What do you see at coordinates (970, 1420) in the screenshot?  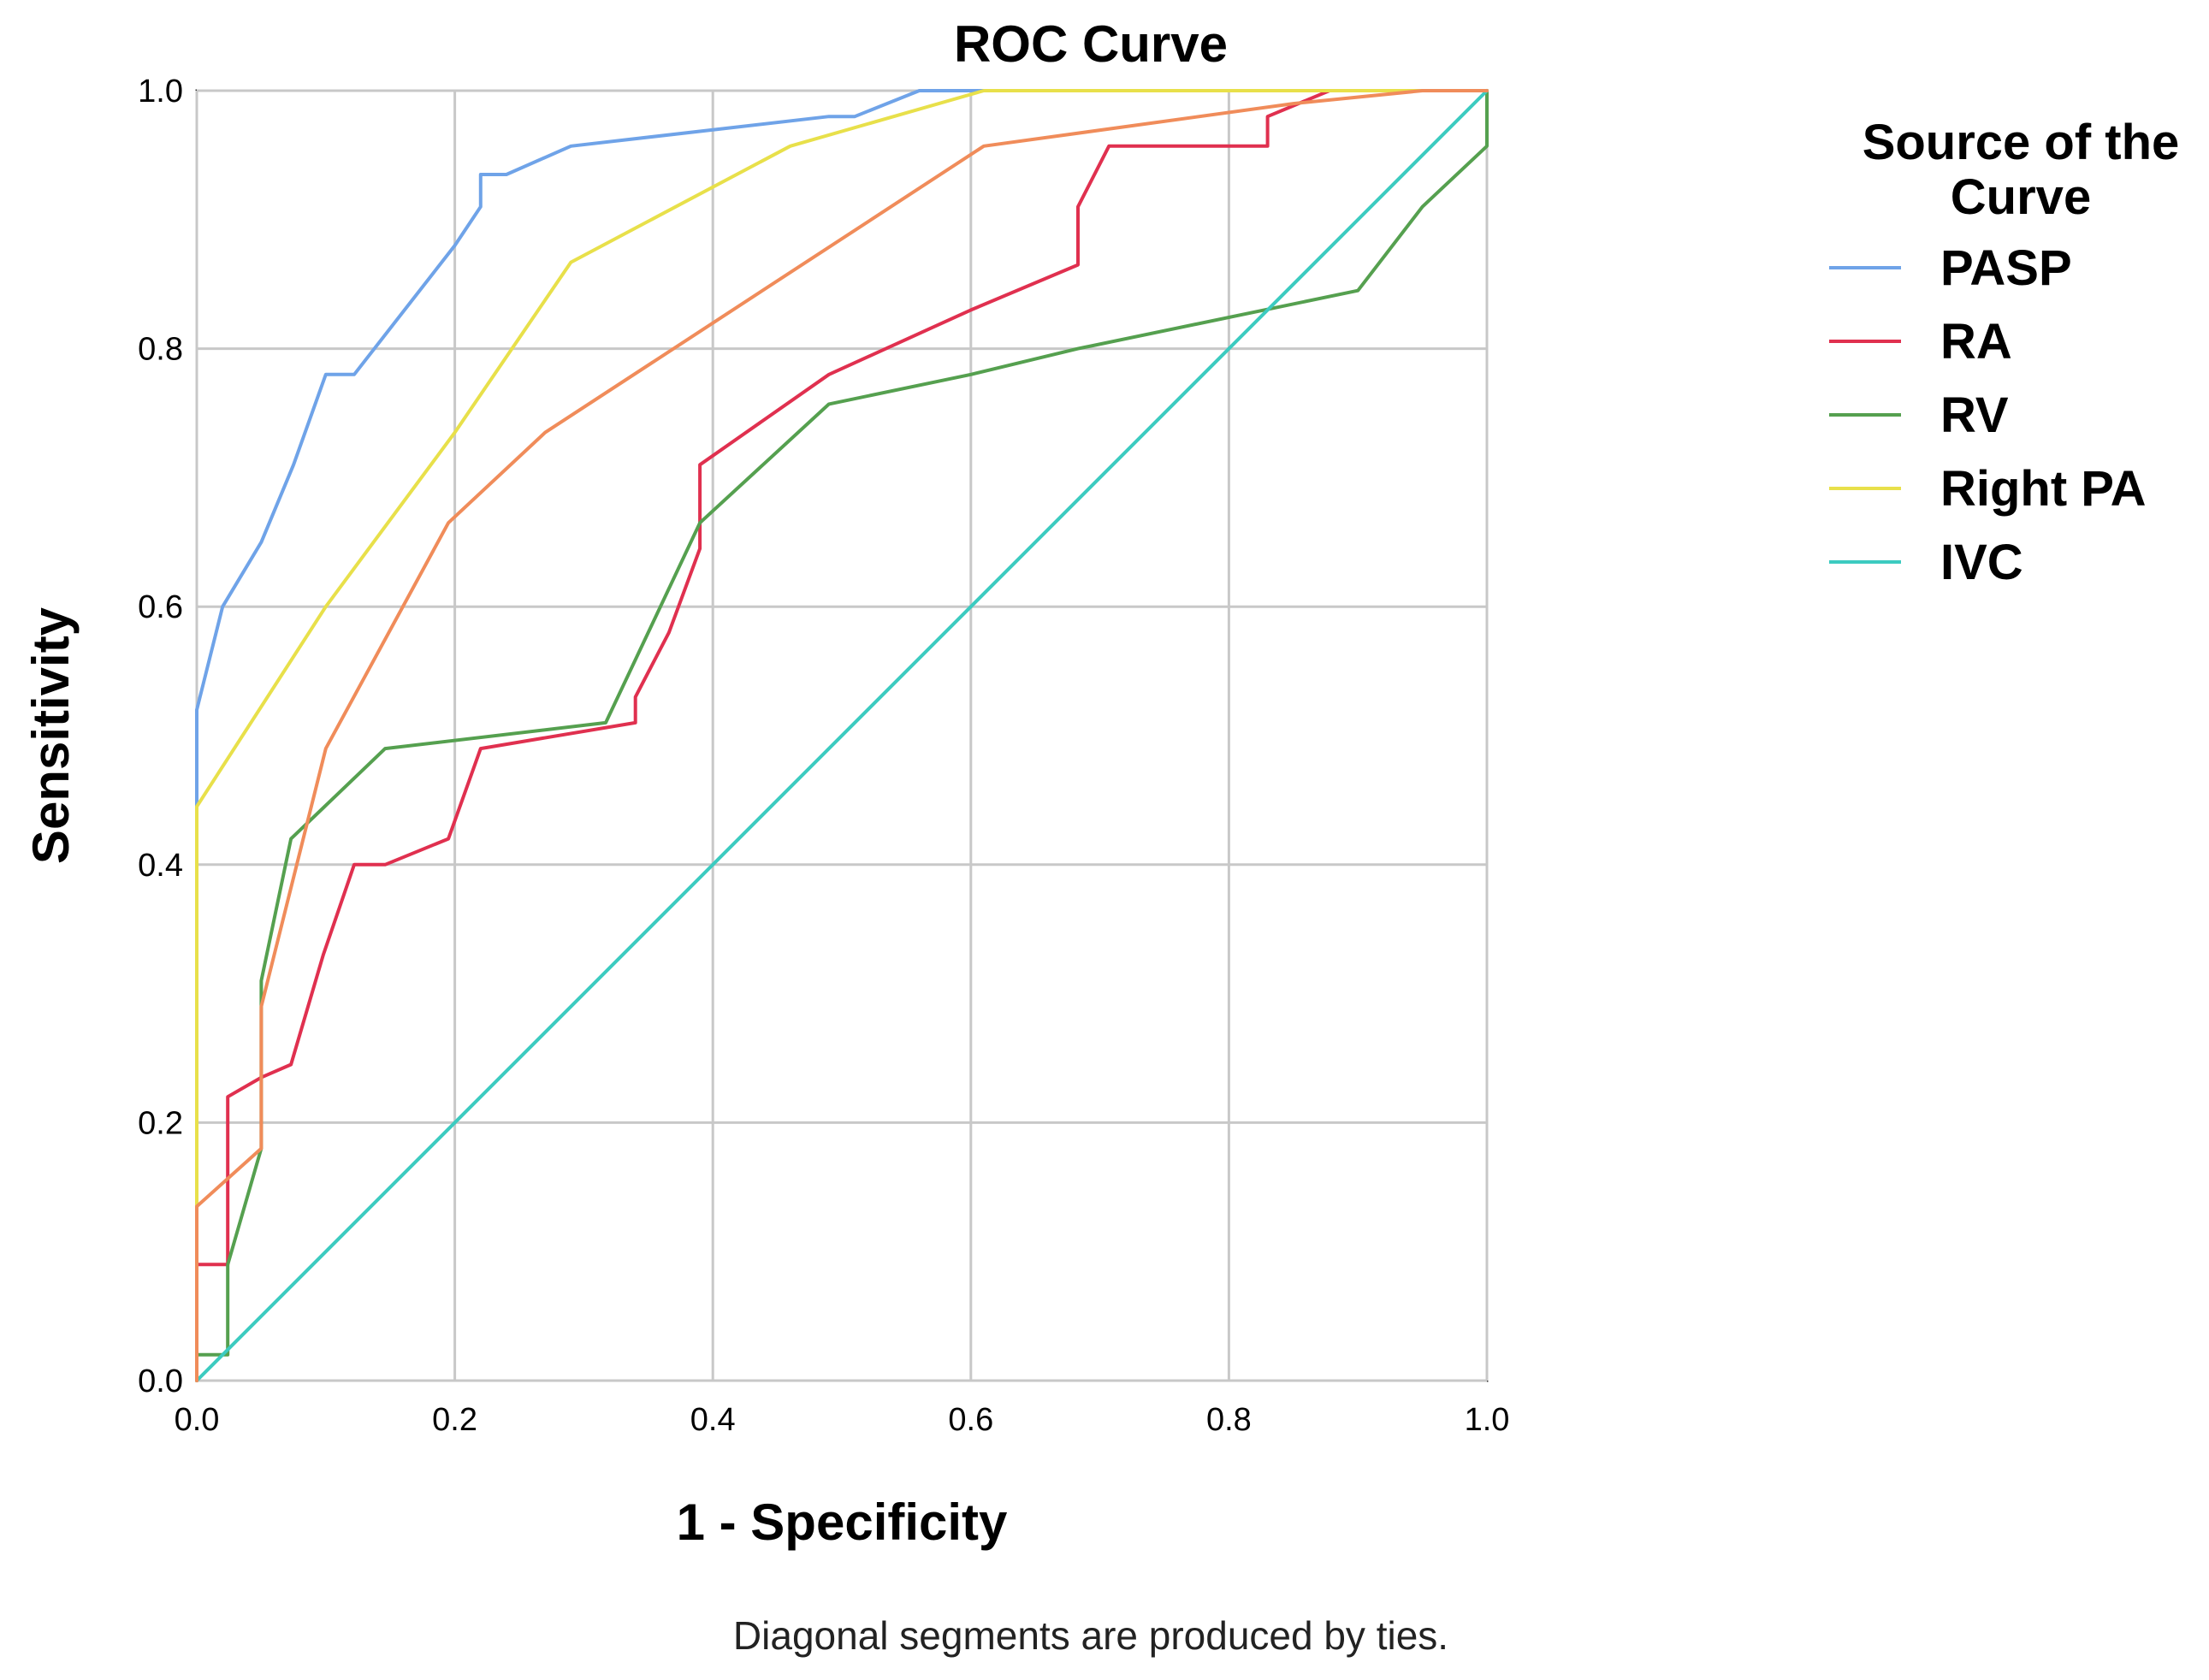 I see `x-tick-label: 0.6` at bounding box center [970, 1420].